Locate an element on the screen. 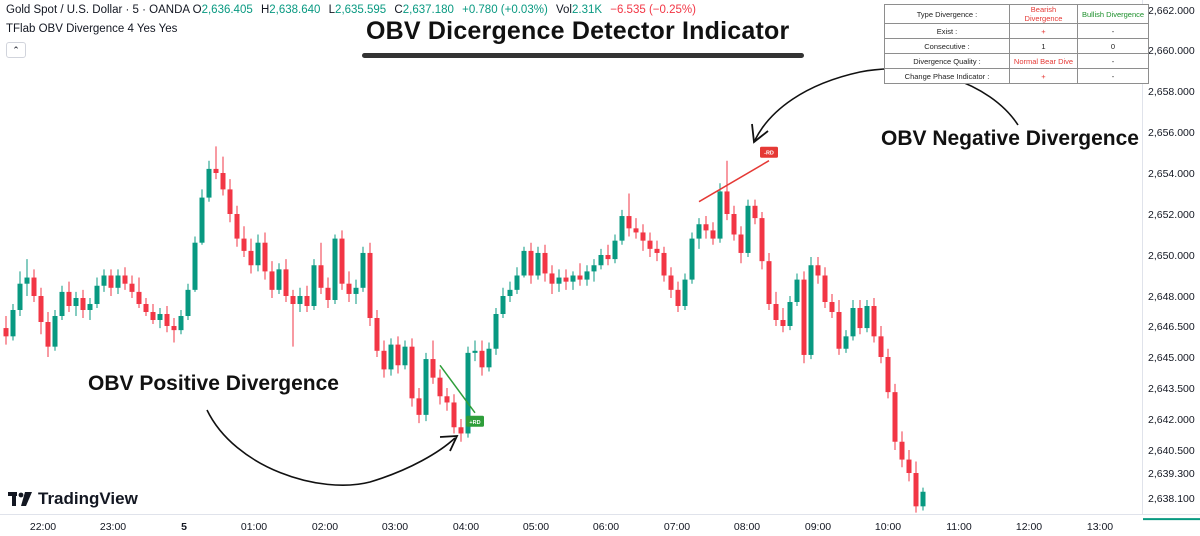 The height and width of the screenshot is (536, 1200). table-cell: Consecutive : is located at coordinates (947, 46).